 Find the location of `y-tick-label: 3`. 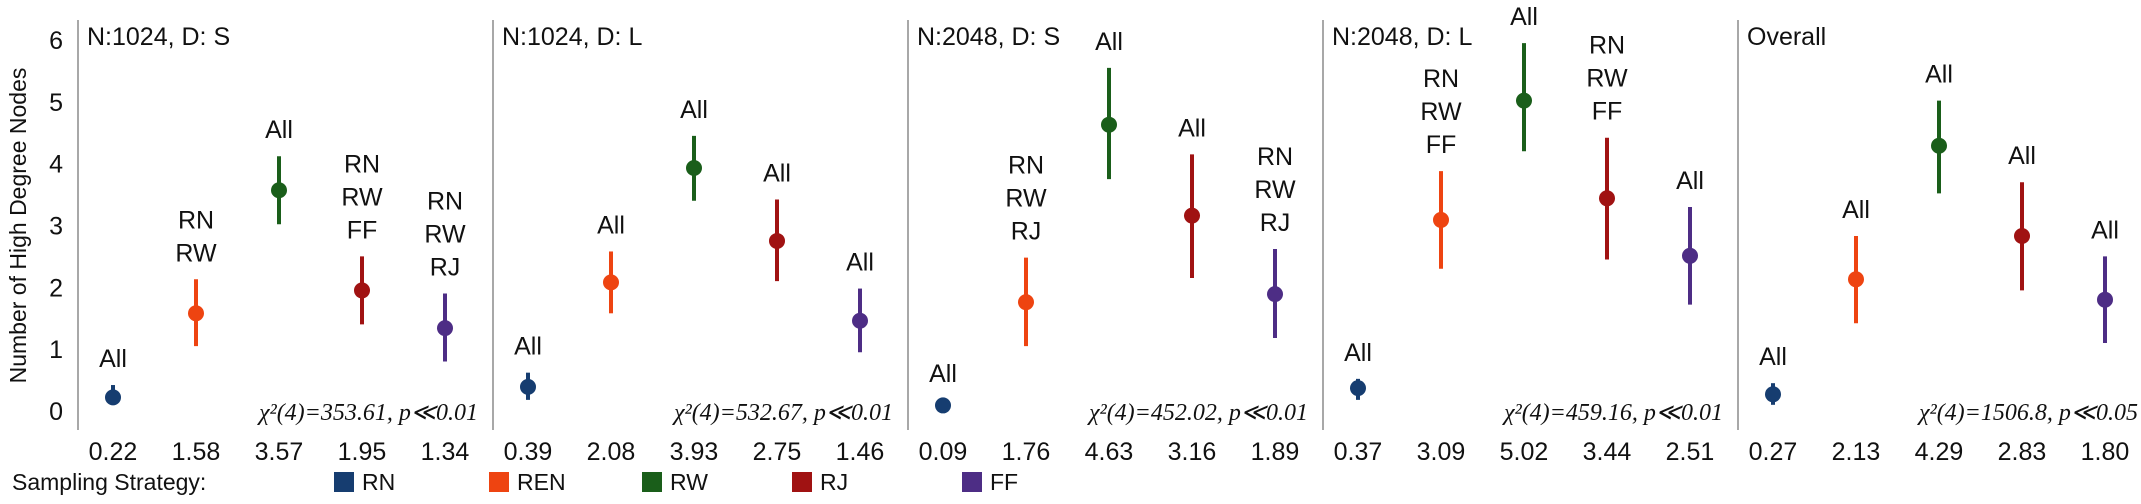

y-tick-label: 3 is located at coordinates (56, 227).